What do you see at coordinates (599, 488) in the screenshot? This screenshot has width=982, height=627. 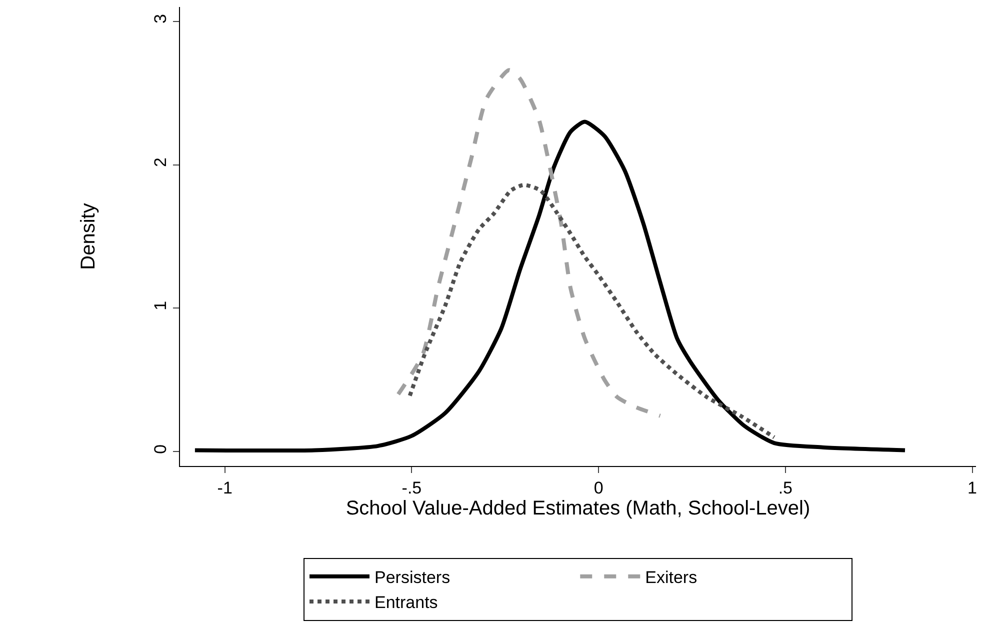 I see `x-tick-label: 0` at bounding box center [599, 488].